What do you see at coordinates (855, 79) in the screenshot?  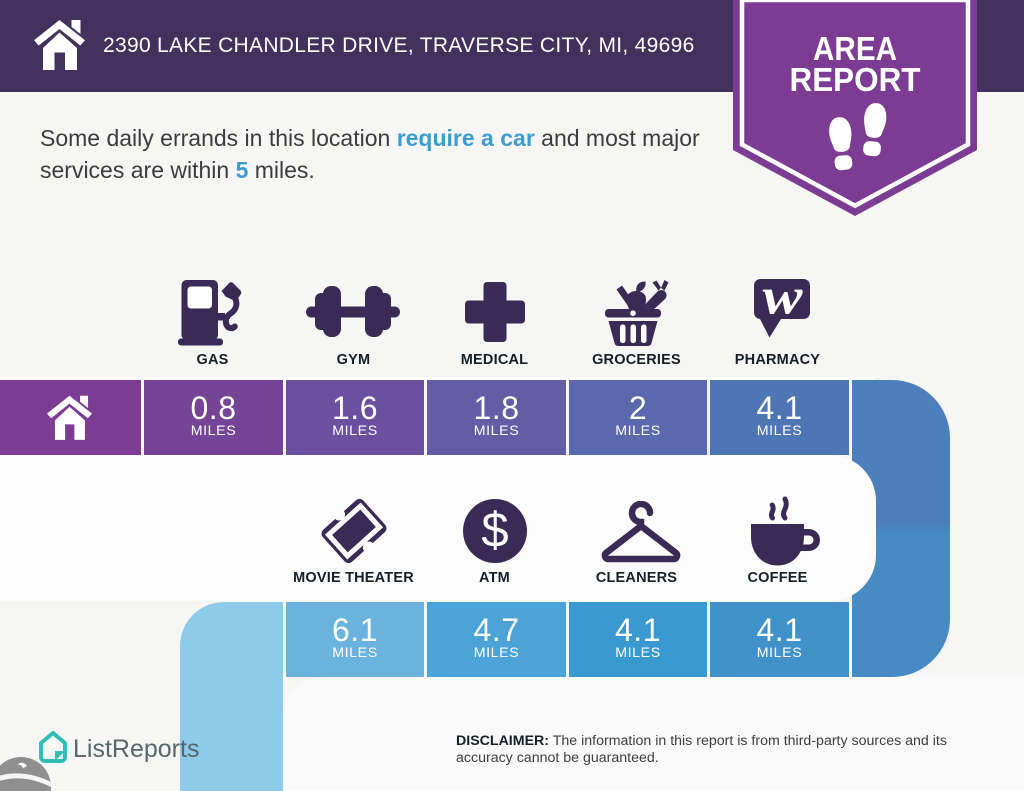 I see `svg-text: REPORT` at bounding box center [855, 79].